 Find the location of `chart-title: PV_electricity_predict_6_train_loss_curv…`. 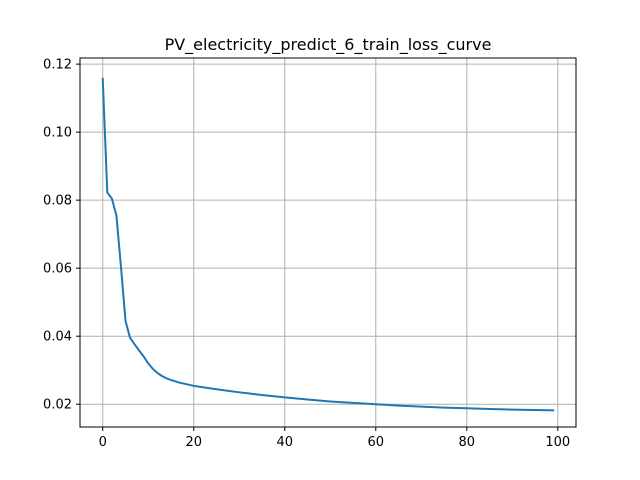

chart-title: PV_electricity_predict_6_train_loss_curv… is located at coordinates (328, 45).